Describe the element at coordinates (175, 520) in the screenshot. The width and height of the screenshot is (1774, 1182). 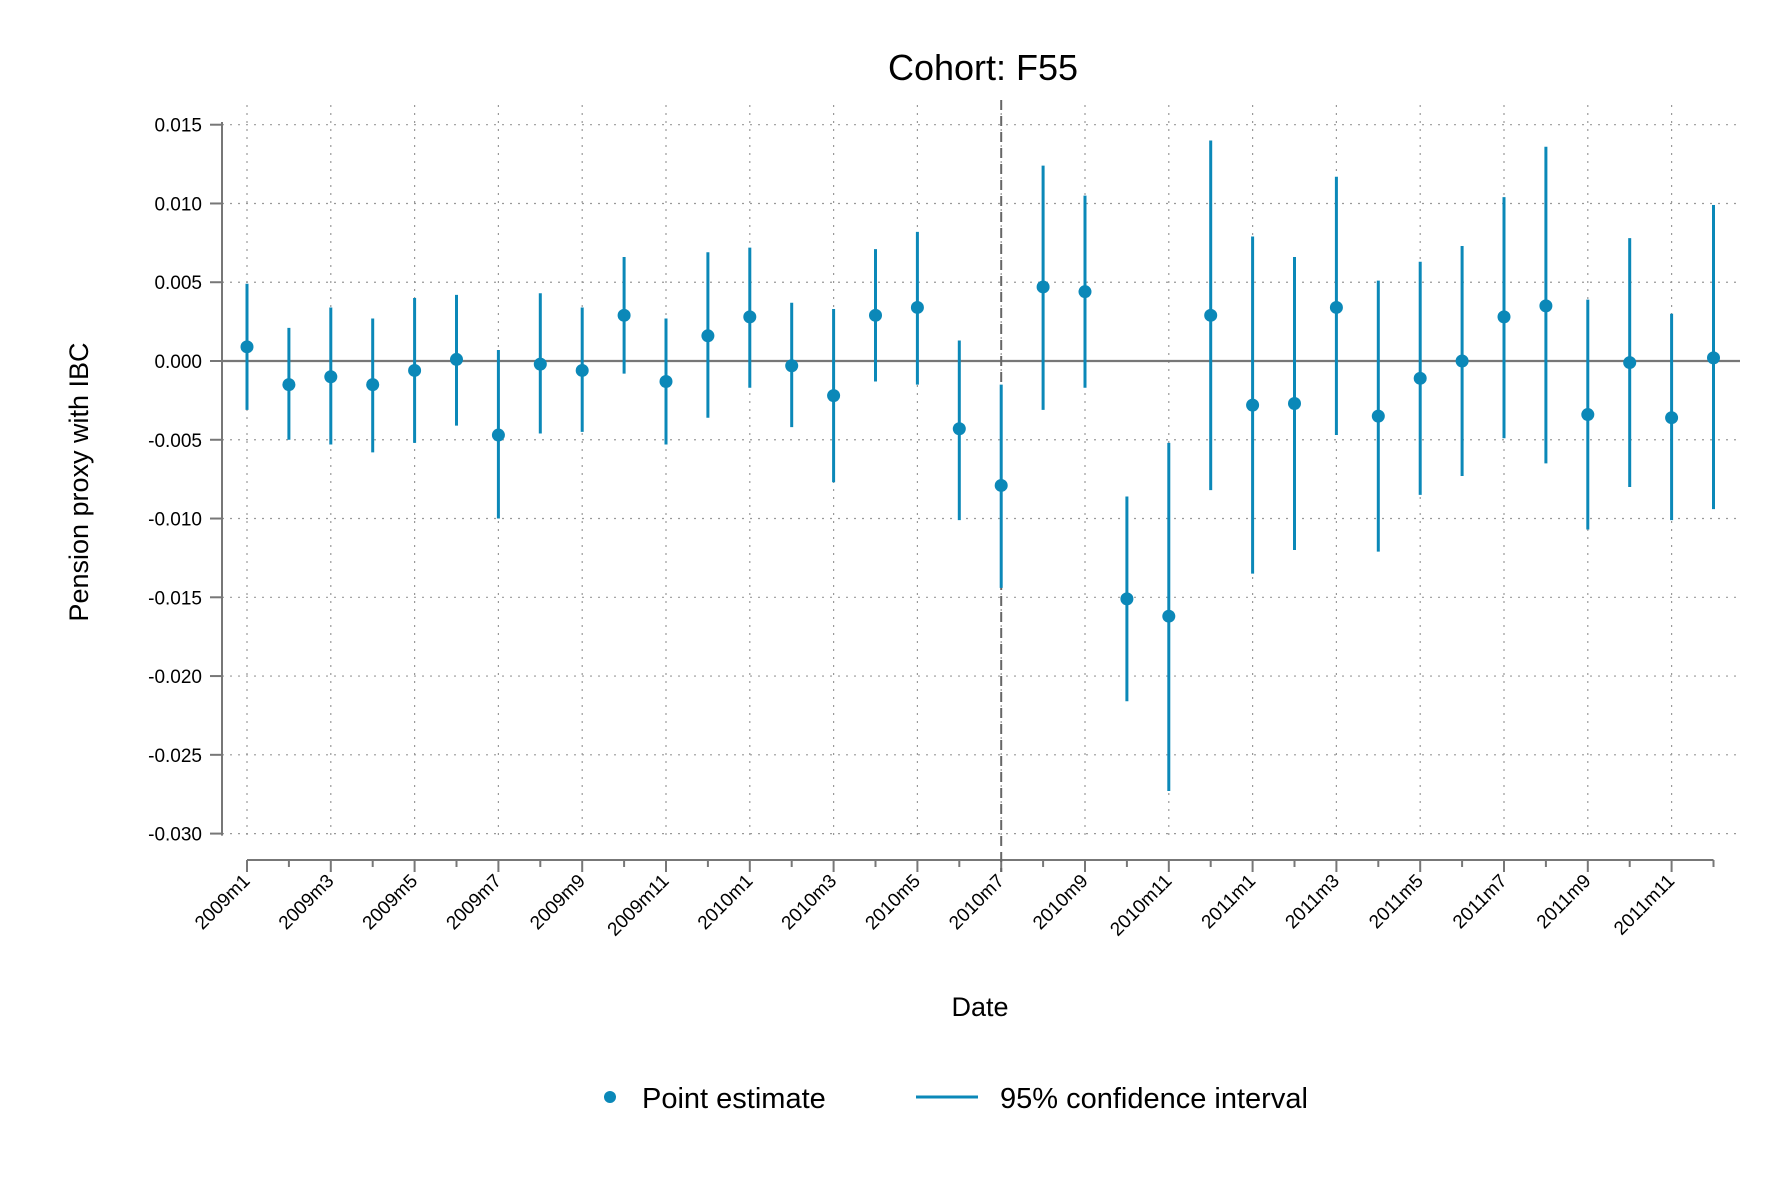
I see `y-tick-label: -0.010` at that location.